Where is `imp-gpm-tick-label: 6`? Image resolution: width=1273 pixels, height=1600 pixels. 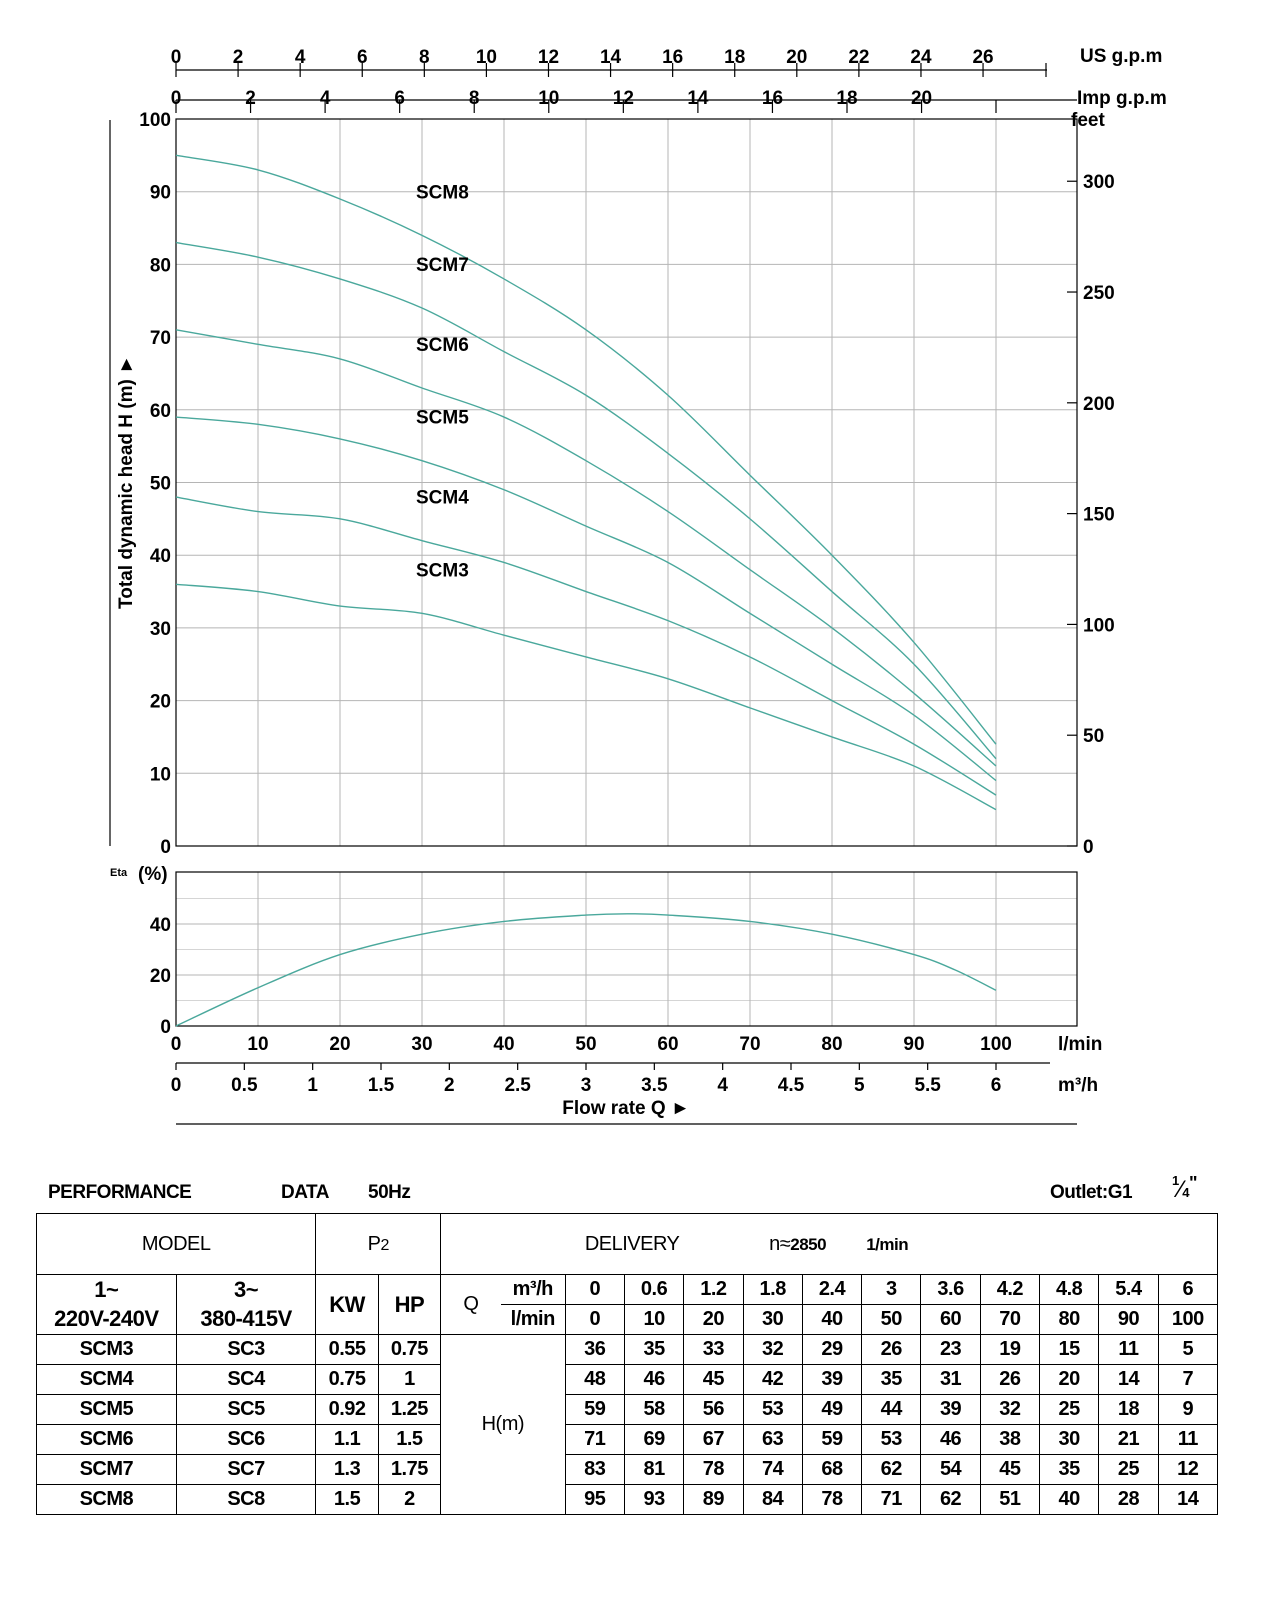 imp-gpm-tick-label: 6 is located at coordinates (399, 98).